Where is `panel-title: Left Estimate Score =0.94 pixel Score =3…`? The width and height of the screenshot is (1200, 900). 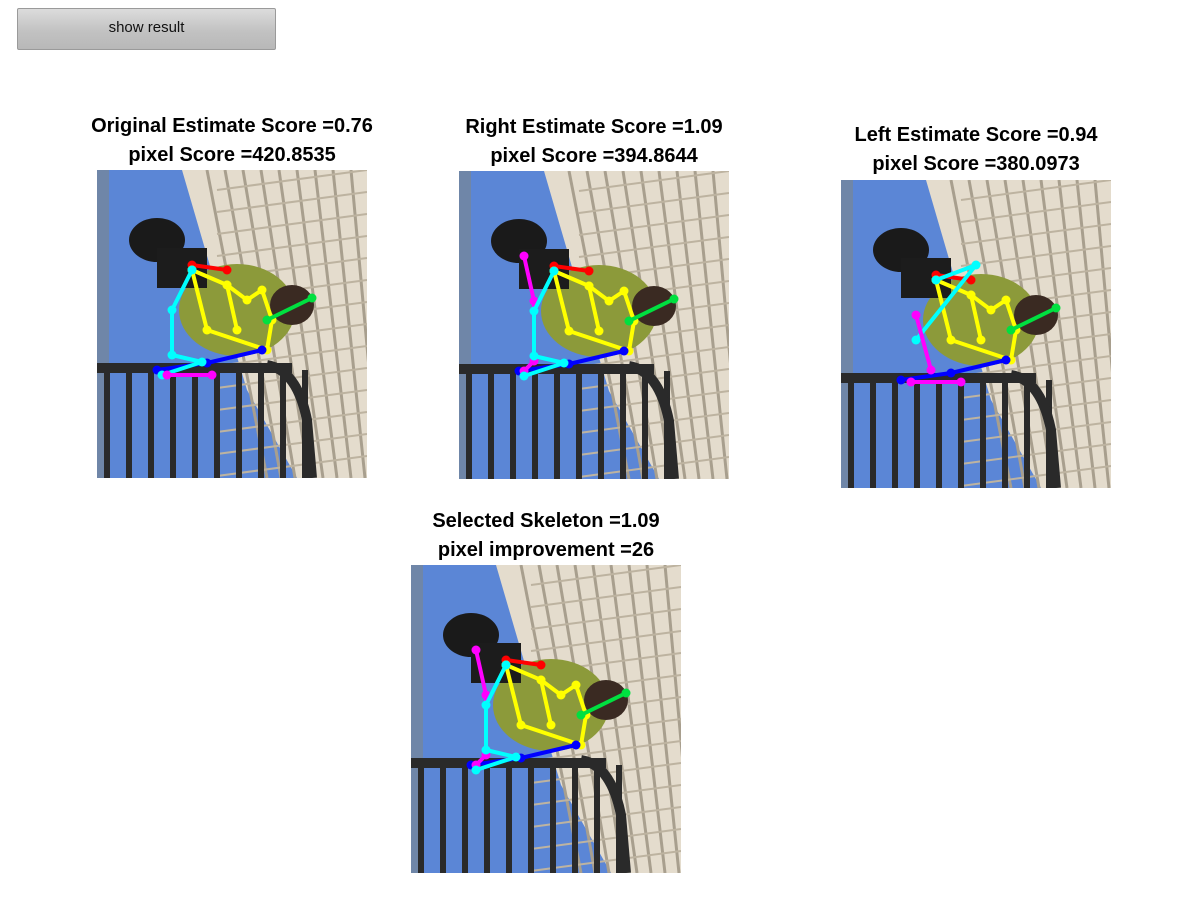
panel-title: Left Estimate Score =0.94 pixel Score =3… is located at coordinates (976, 150).